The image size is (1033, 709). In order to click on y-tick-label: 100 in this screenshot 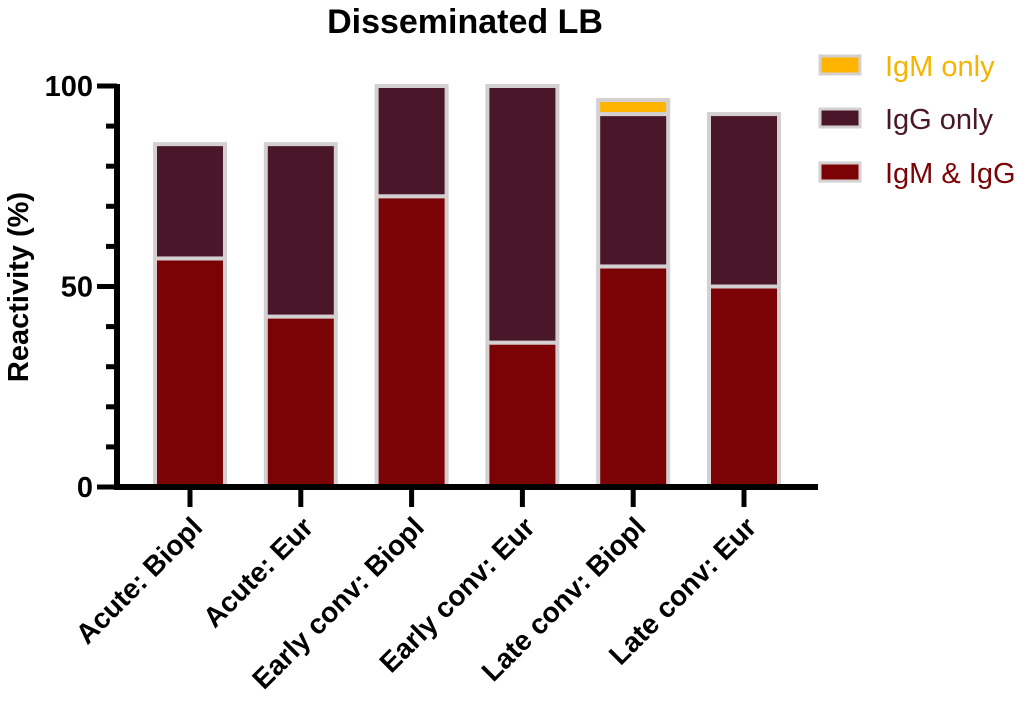, I will do `click(69, 87)`.